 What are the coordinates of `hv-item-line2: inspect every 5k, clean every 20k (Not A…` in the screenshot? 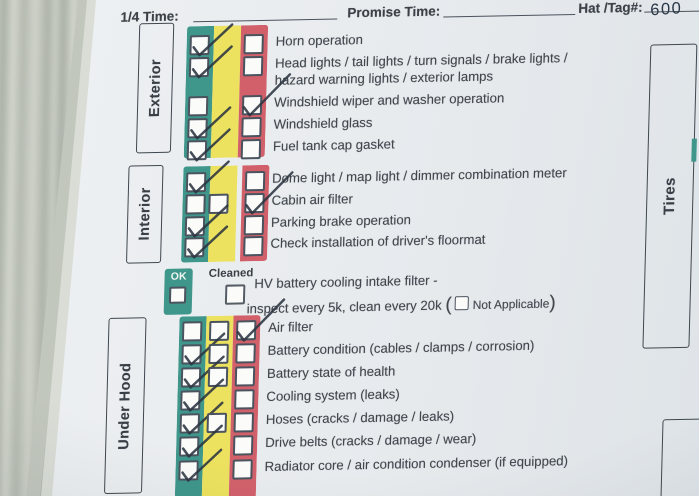 It's located at (401, 305).